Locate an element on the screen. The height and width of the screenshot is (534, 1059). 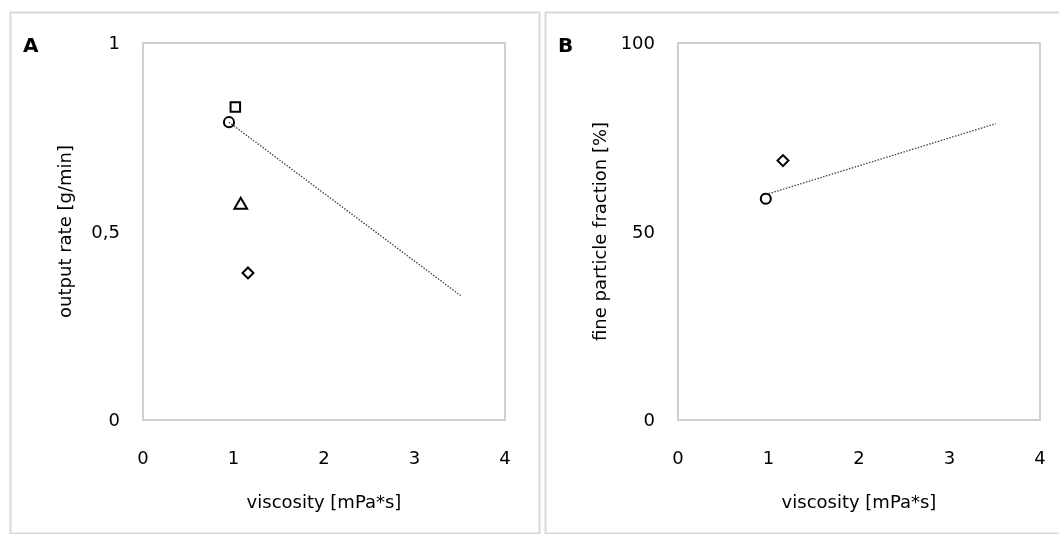
y-tick-label: 1 is located at coordinates (114, 43).